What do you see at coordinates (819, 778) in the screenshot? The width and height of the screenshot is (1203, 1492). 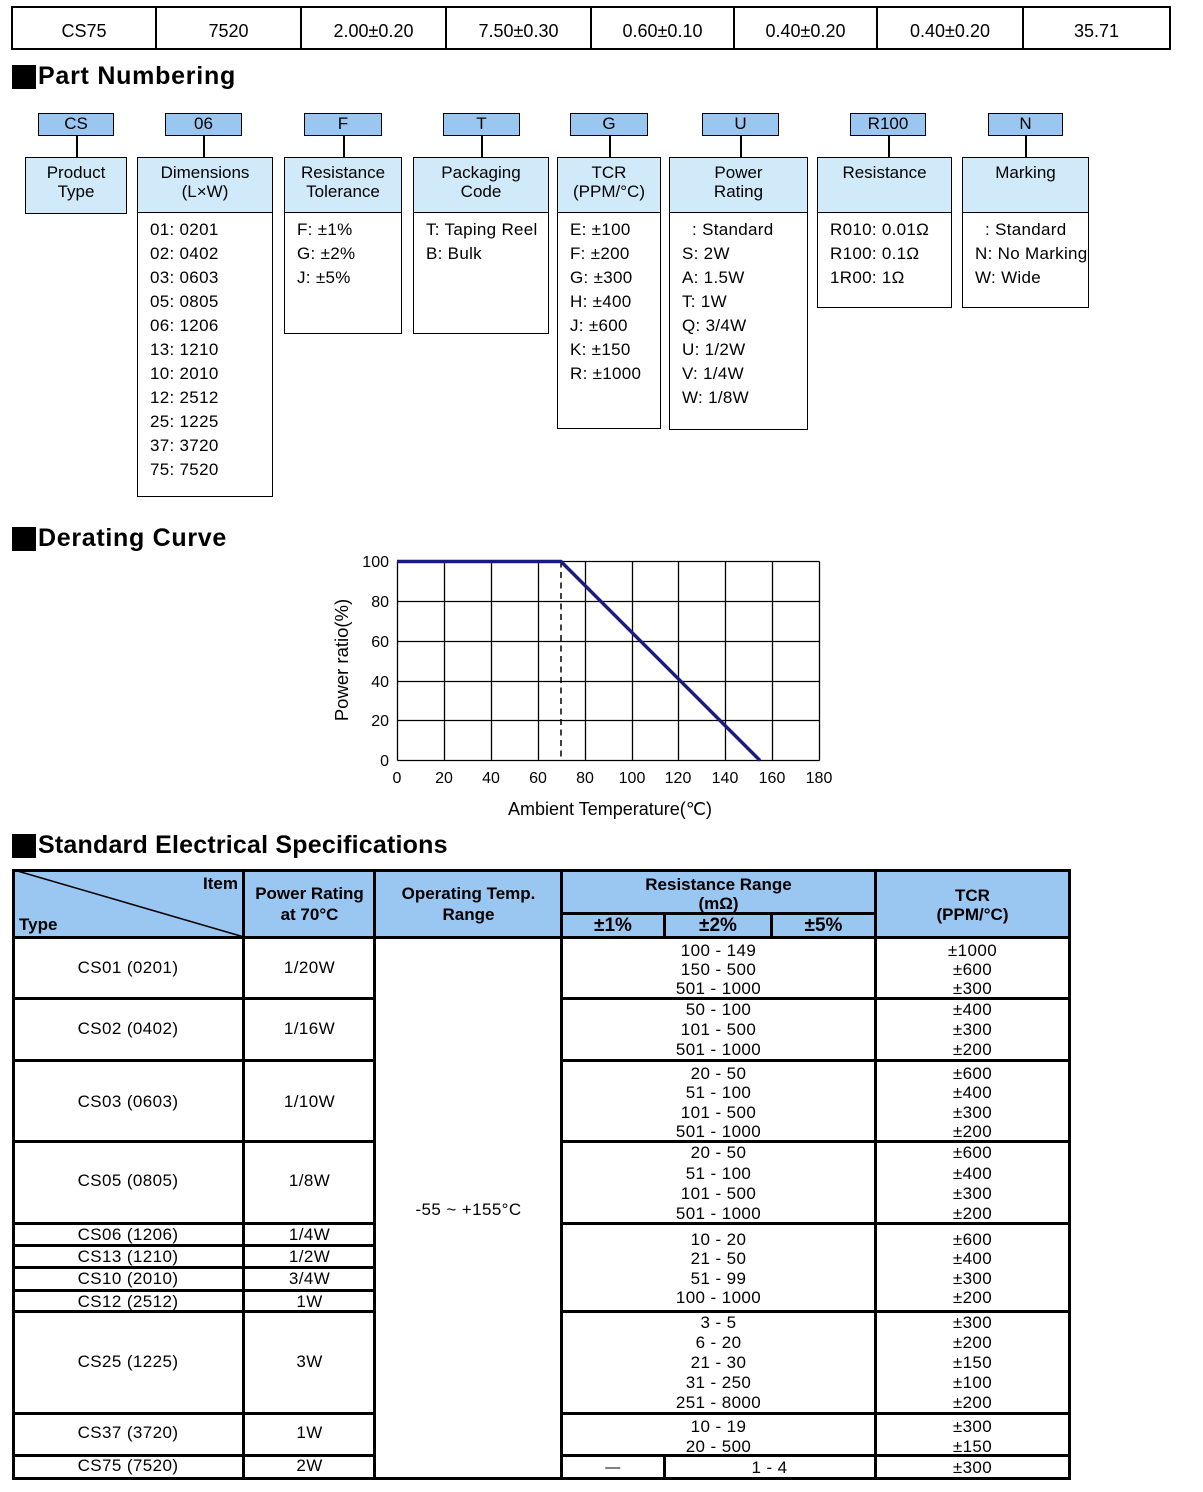 I see `svg-text: 180` at bounding box center [819, 778].